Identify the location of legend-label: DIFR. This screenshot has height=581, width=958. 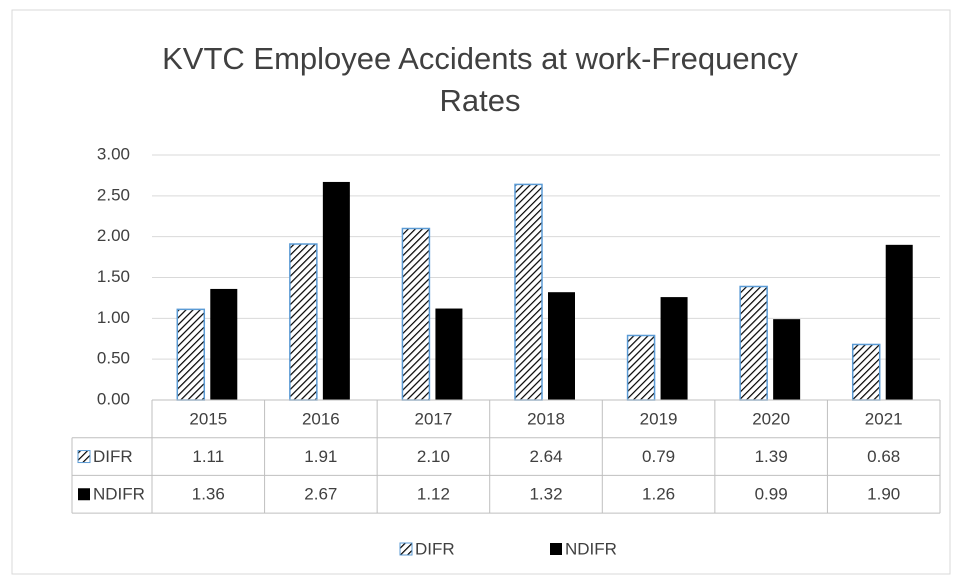
(435, 548).